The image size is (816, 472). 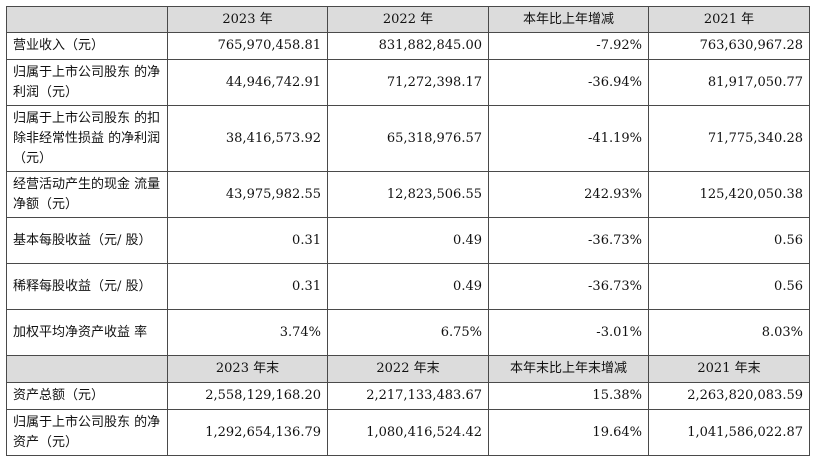 What do you see at coordinates (568, 138) in the screenshot?
I see `value-cell: -41.19%` at bounding box center [568, 138].